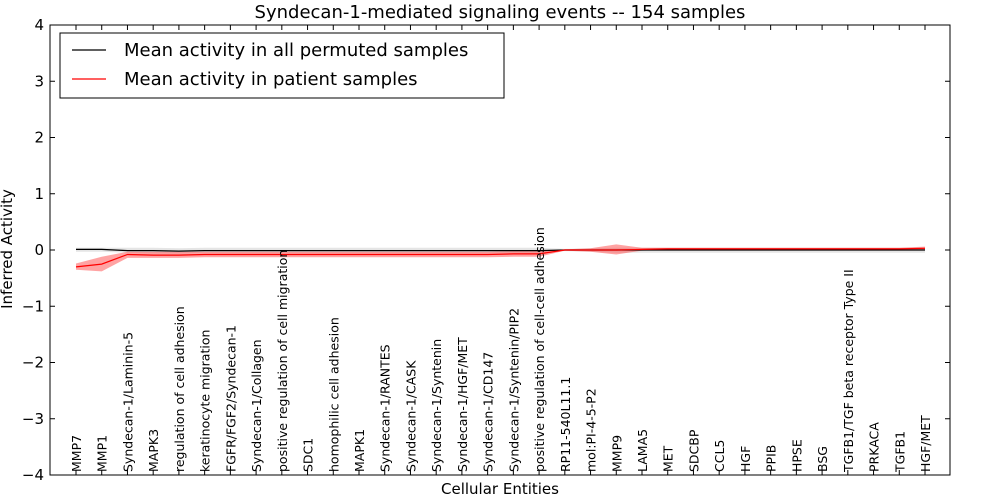 The image size is (1000, 500). Describe the element at coordinates (822, 459) in the screenshot. I see `x-tick-label: BSG` at that location.